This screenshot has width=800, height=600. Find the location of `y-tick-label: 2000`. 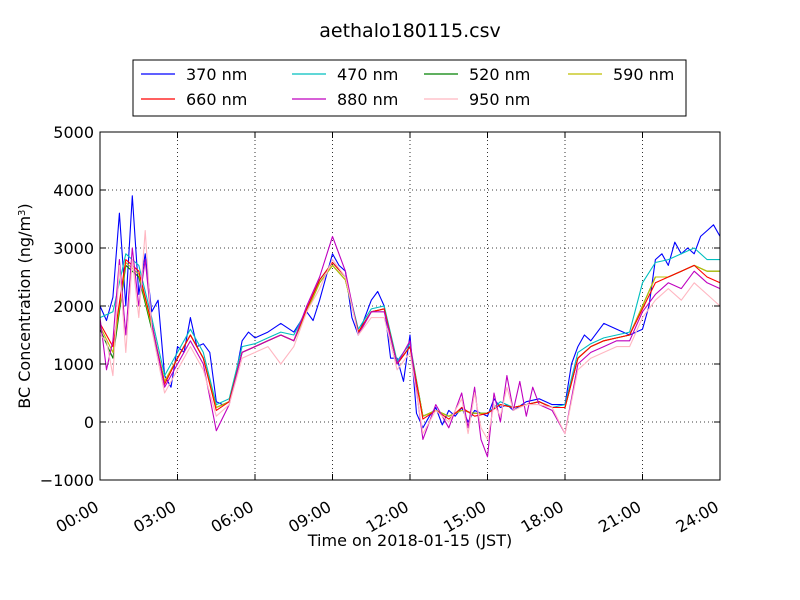

y-tick-label: 2000 is located at coordinates (73, 306).